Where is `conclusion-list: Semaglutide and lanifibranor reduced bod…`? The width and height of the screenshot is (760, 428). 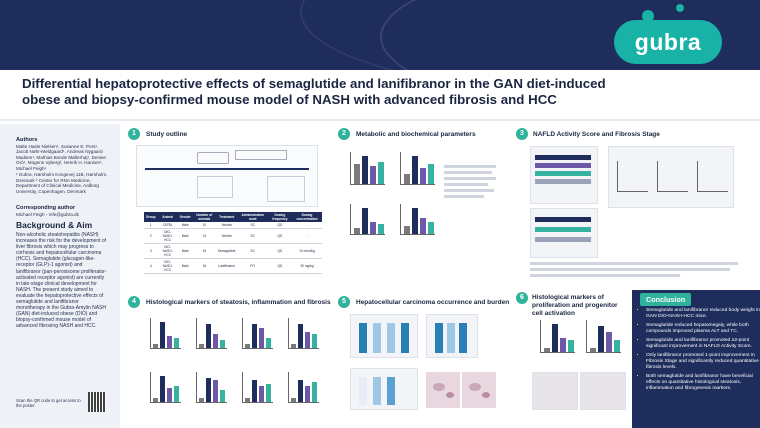 conclusion-list: Semaglutide and lanifibranor reduced bod… is located at coordinates (697, 351).